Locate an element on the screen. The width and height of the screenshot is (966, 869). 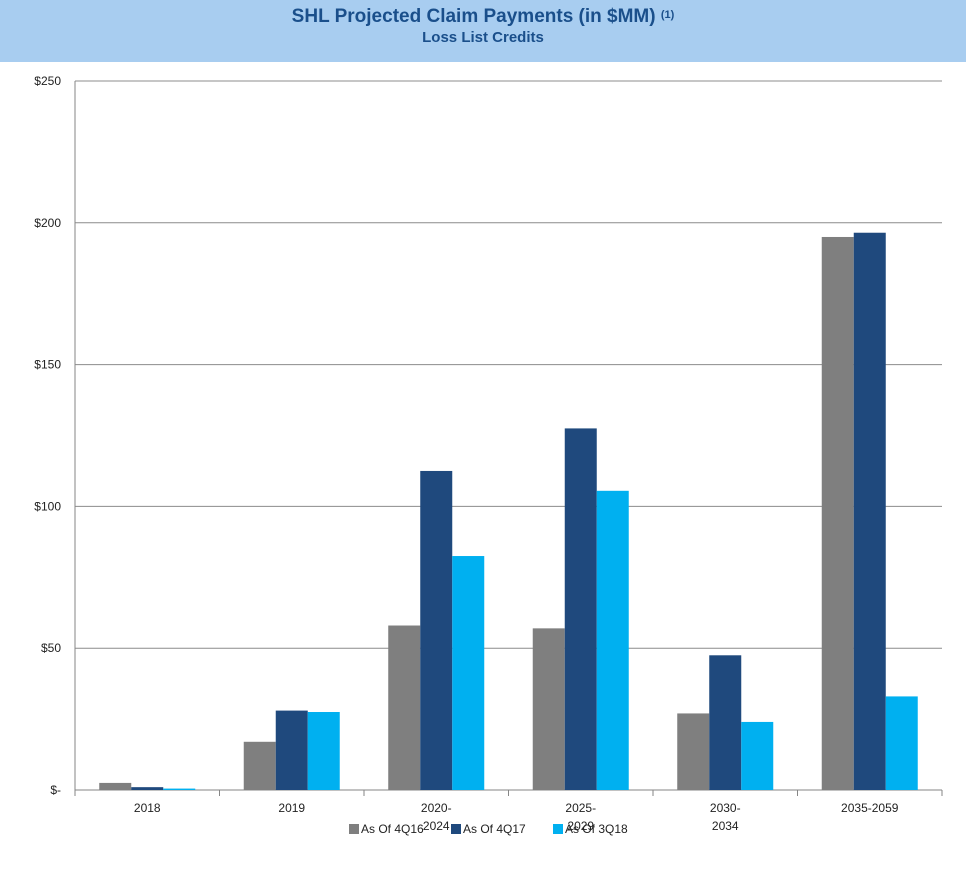
x-tick-label: 2024 is located at coordinates (436, 826).